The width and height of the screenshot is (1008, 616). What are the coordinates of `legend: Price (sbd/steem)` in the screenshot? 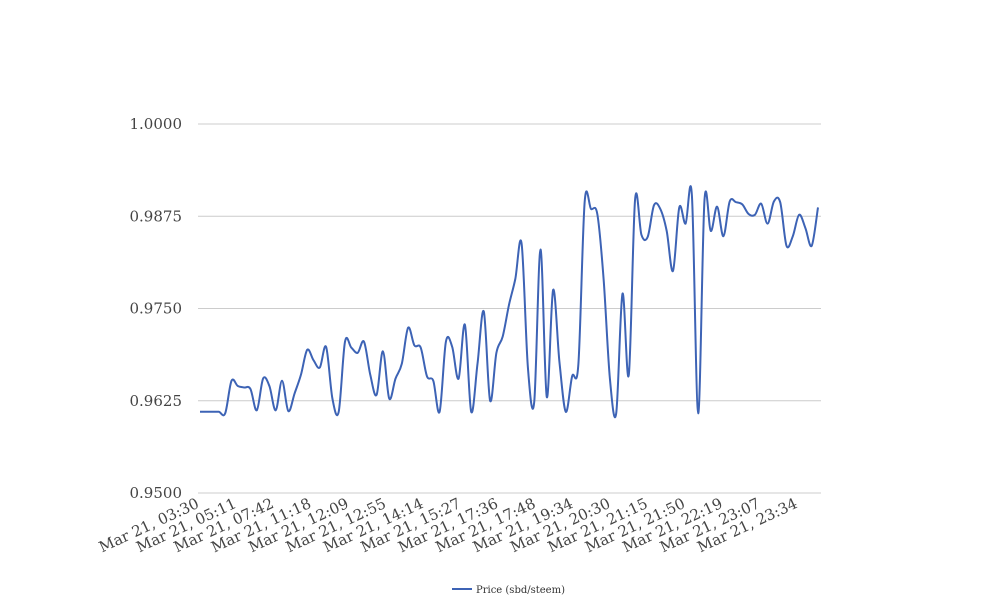 It's located at (508, 590).